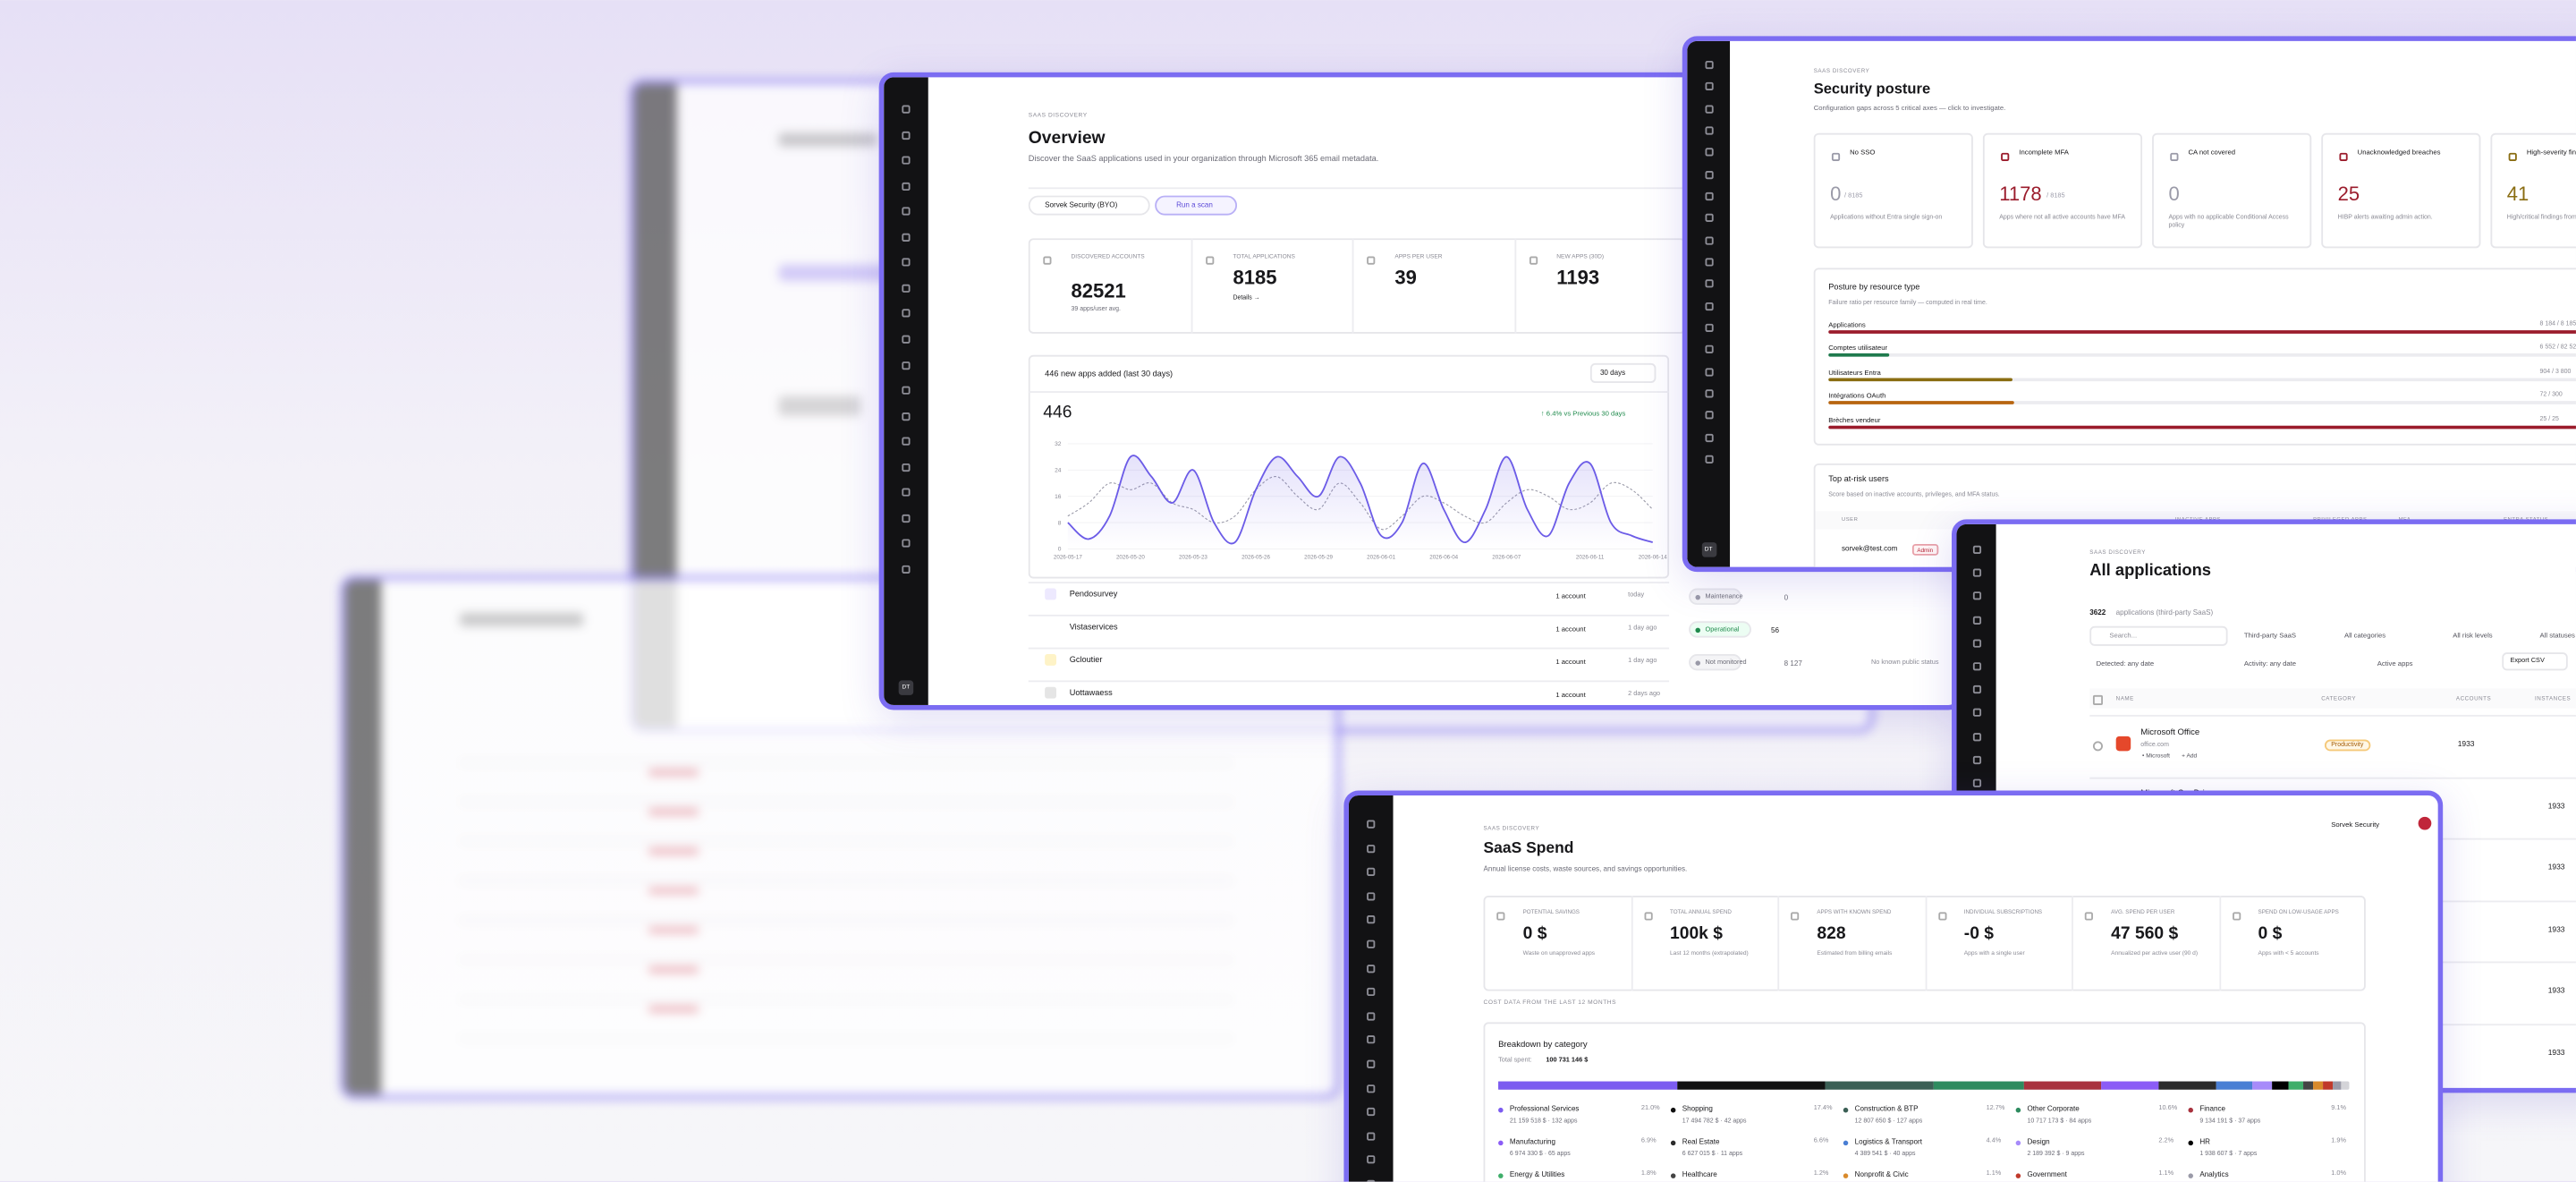 Image resolution: width=2576 pixels, height=1182 pixels. I want to click on filter-select: Detected: any date, so click(2125, 663).